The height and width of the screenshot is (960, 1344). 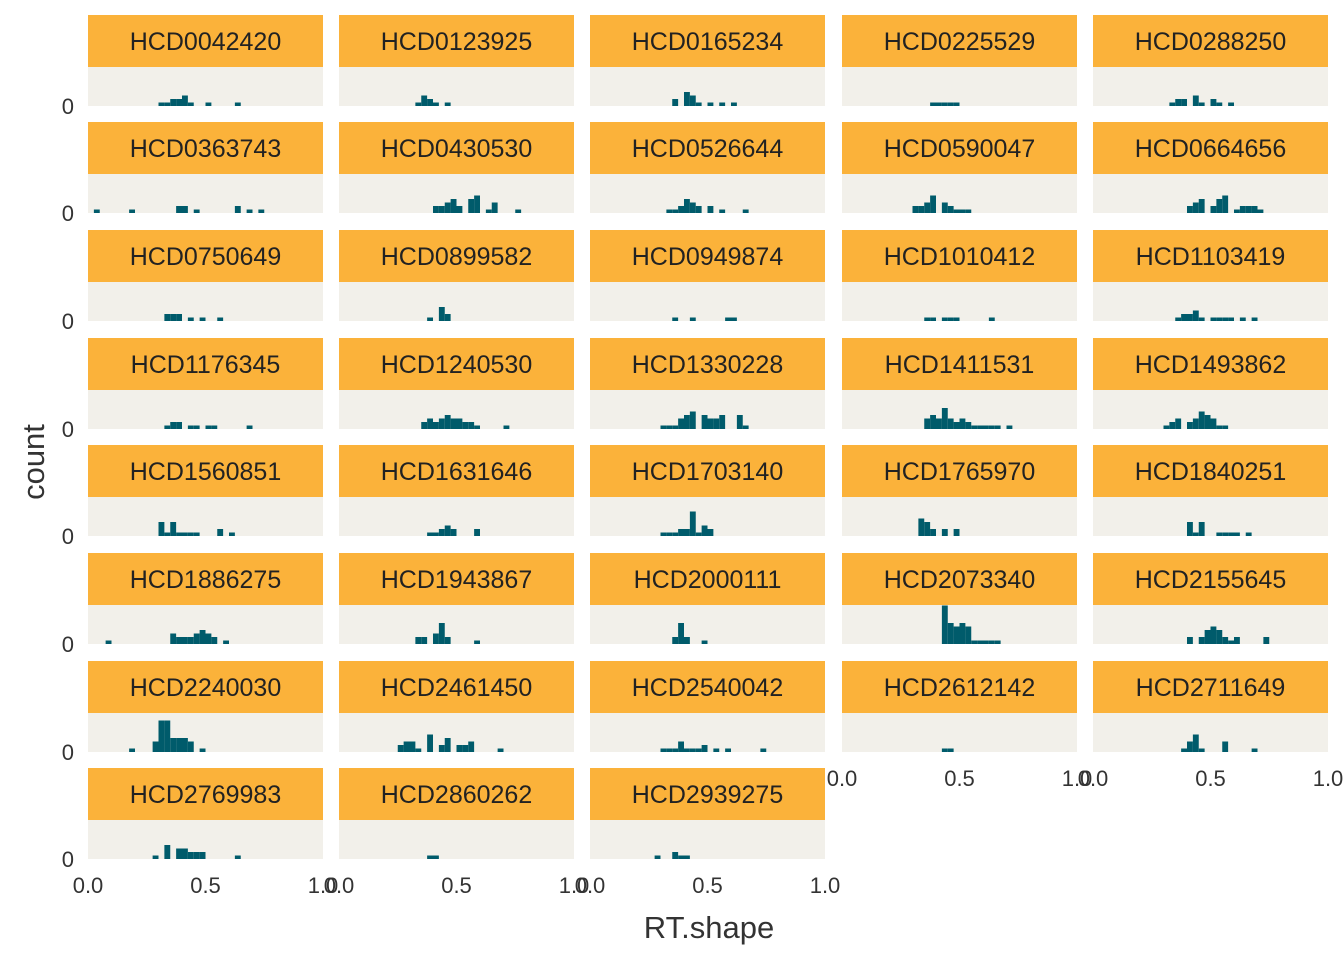 What do you see at coordinates (206, 149) in the screenshot?
I see `facet-label: HCD0363743` at bounding box center [206, 149].